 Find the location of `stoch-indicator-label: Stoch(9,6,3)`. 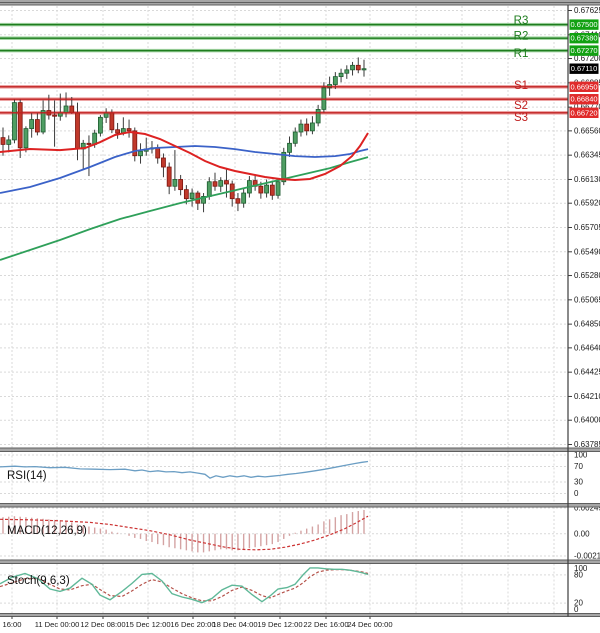

stoch-indicator-label: Stoch(9,6,3) is located at coordinates (38, 581).